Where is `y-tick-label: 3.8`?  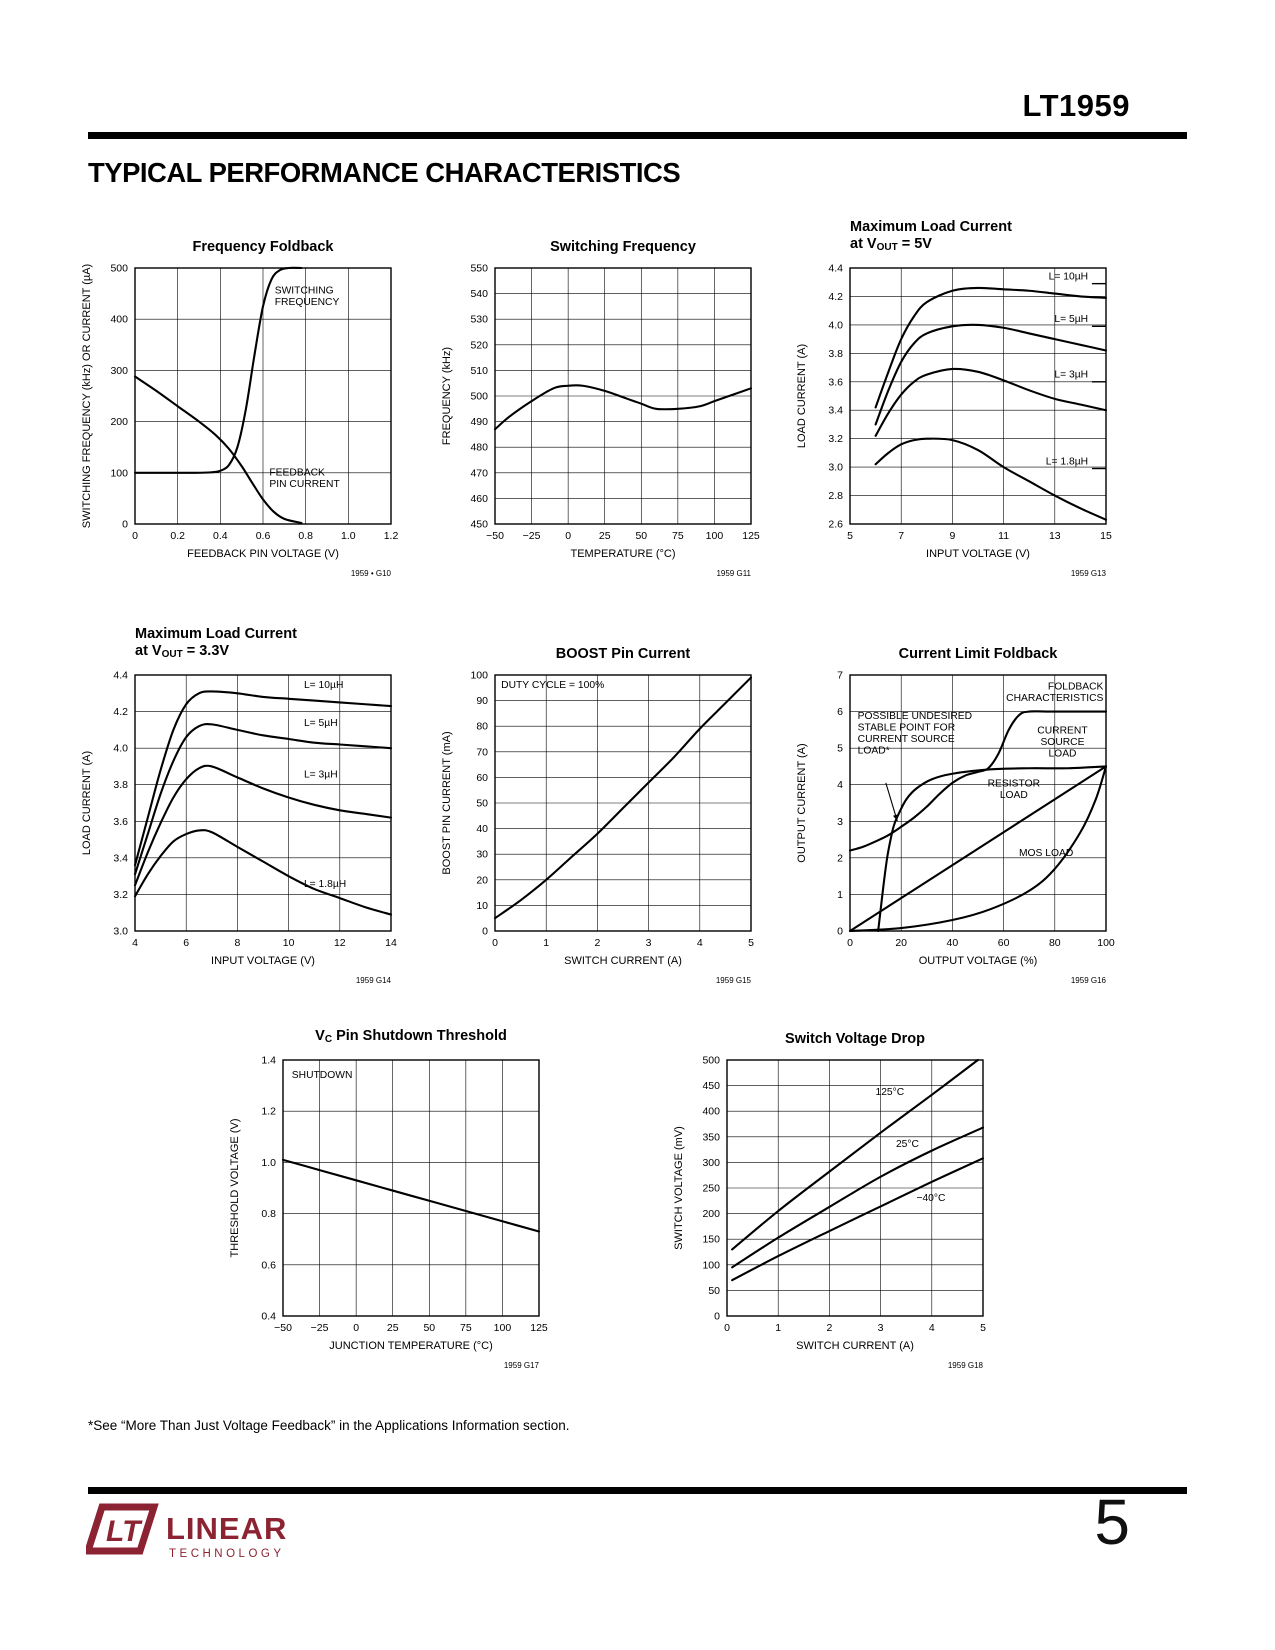
y-tick-label: 3.8 is located at coordinates (835, 354).